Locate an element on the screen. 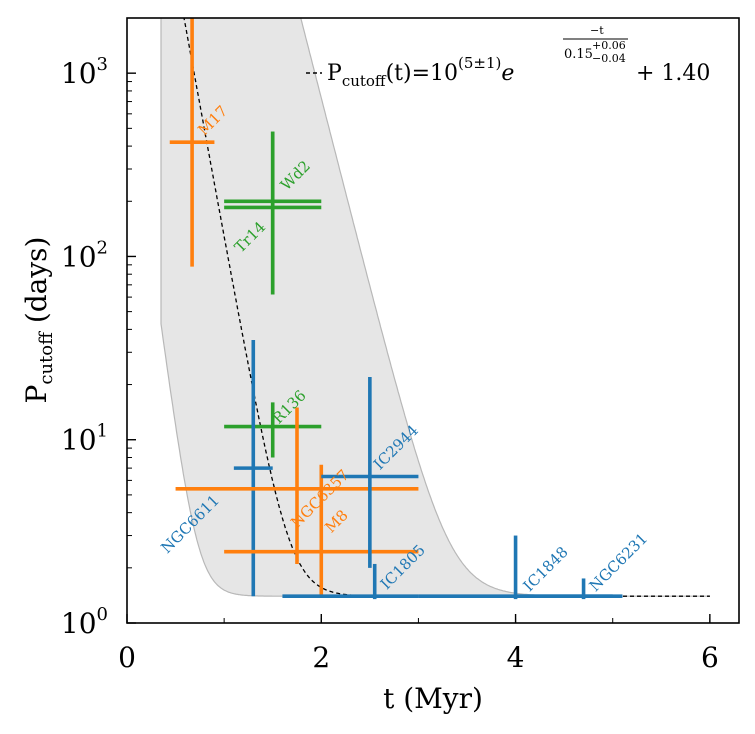 This screenshot has height=734, width=755. point-tr14 is located at coordinates (273, 213).